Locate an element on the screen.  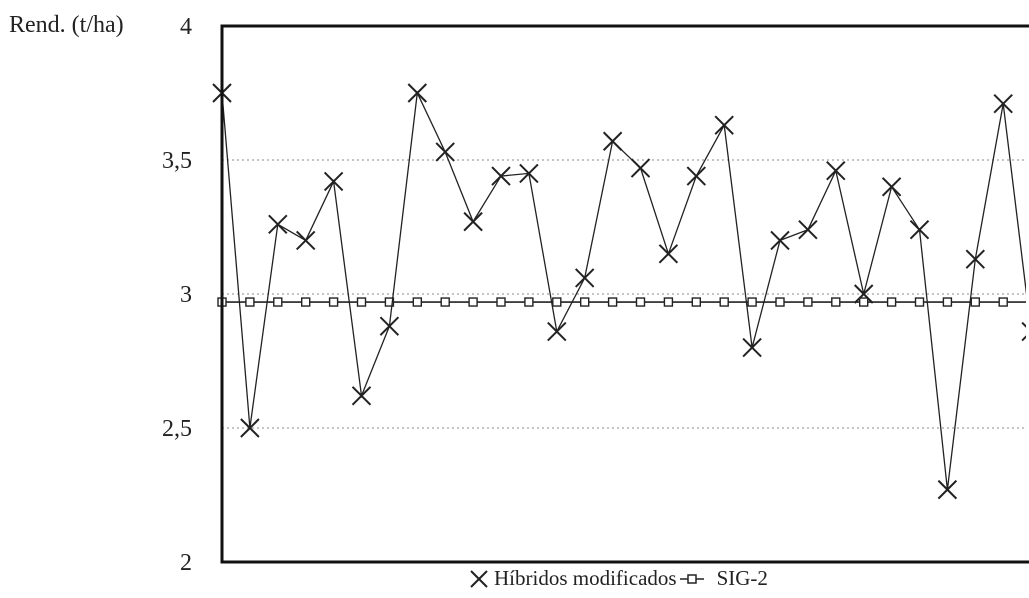
square-marker-icon is located at coordinates (691, 578).